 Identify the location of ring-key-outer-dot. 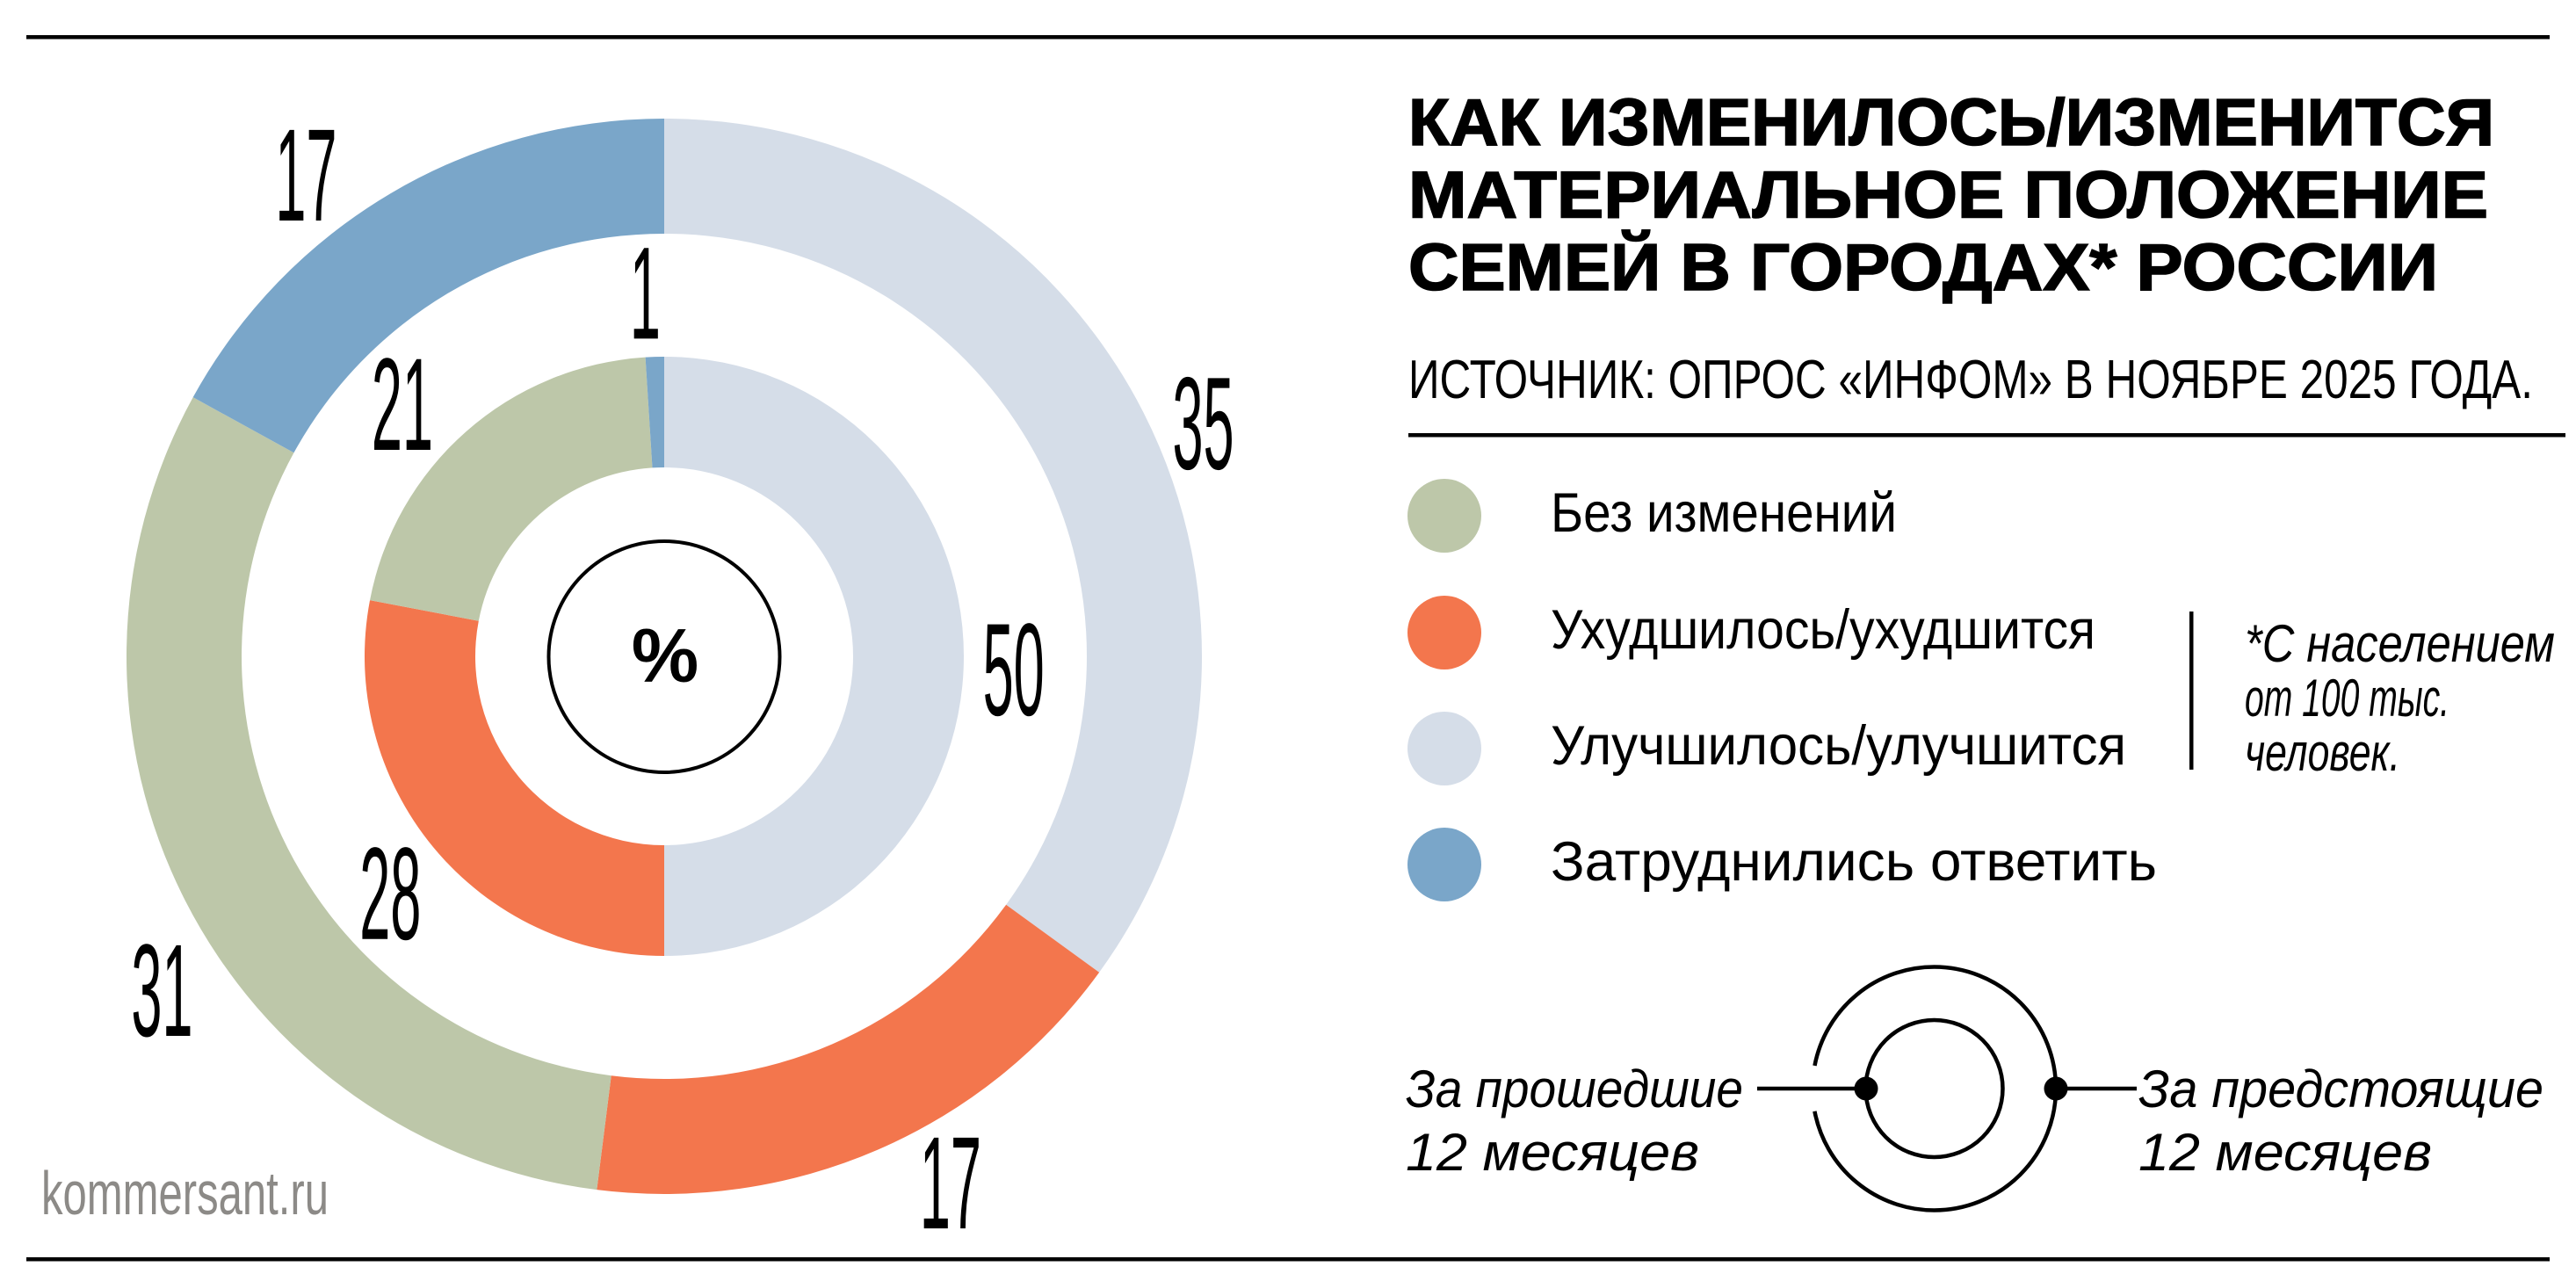
(2056, 1088).